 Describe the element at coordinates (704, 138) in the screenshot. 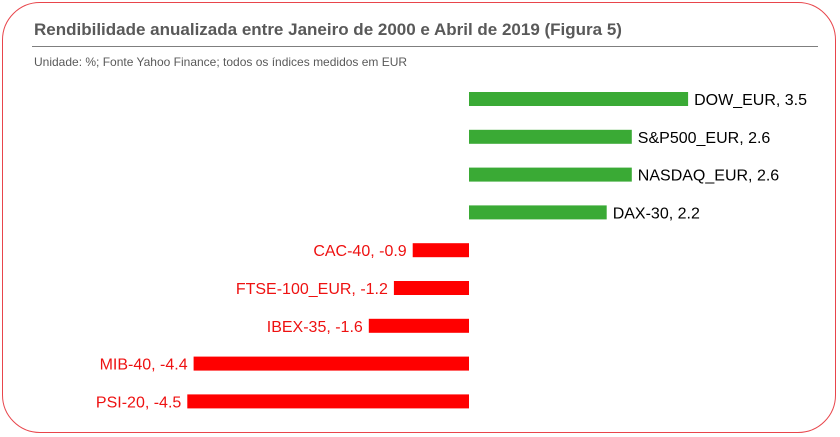

I see `data-label-s-p500-eur: S&P500_EUR, 2.6` at that location.